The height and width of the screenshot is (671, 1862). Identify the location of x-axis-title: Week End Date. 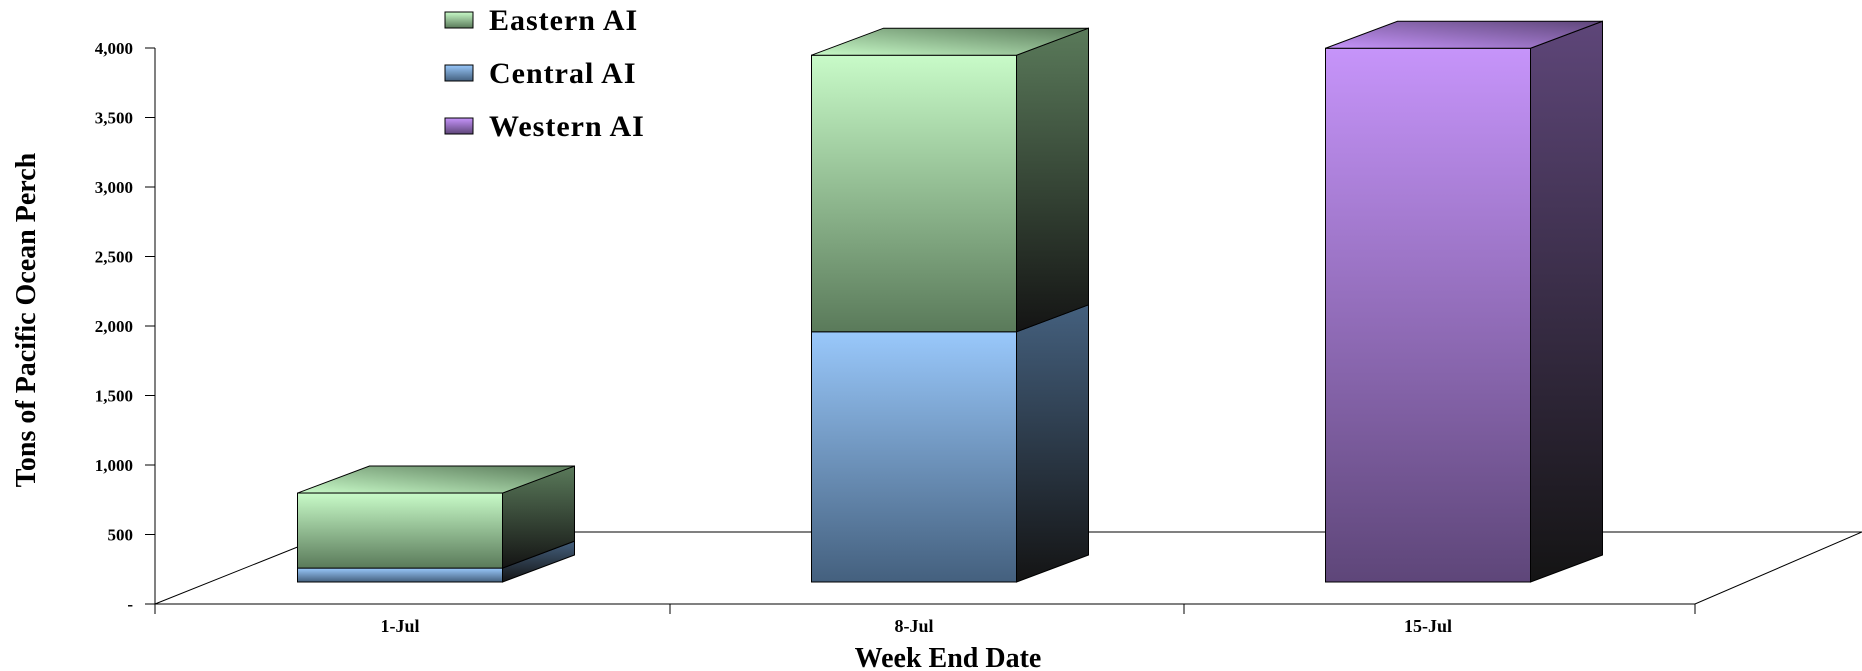
(948, 657).